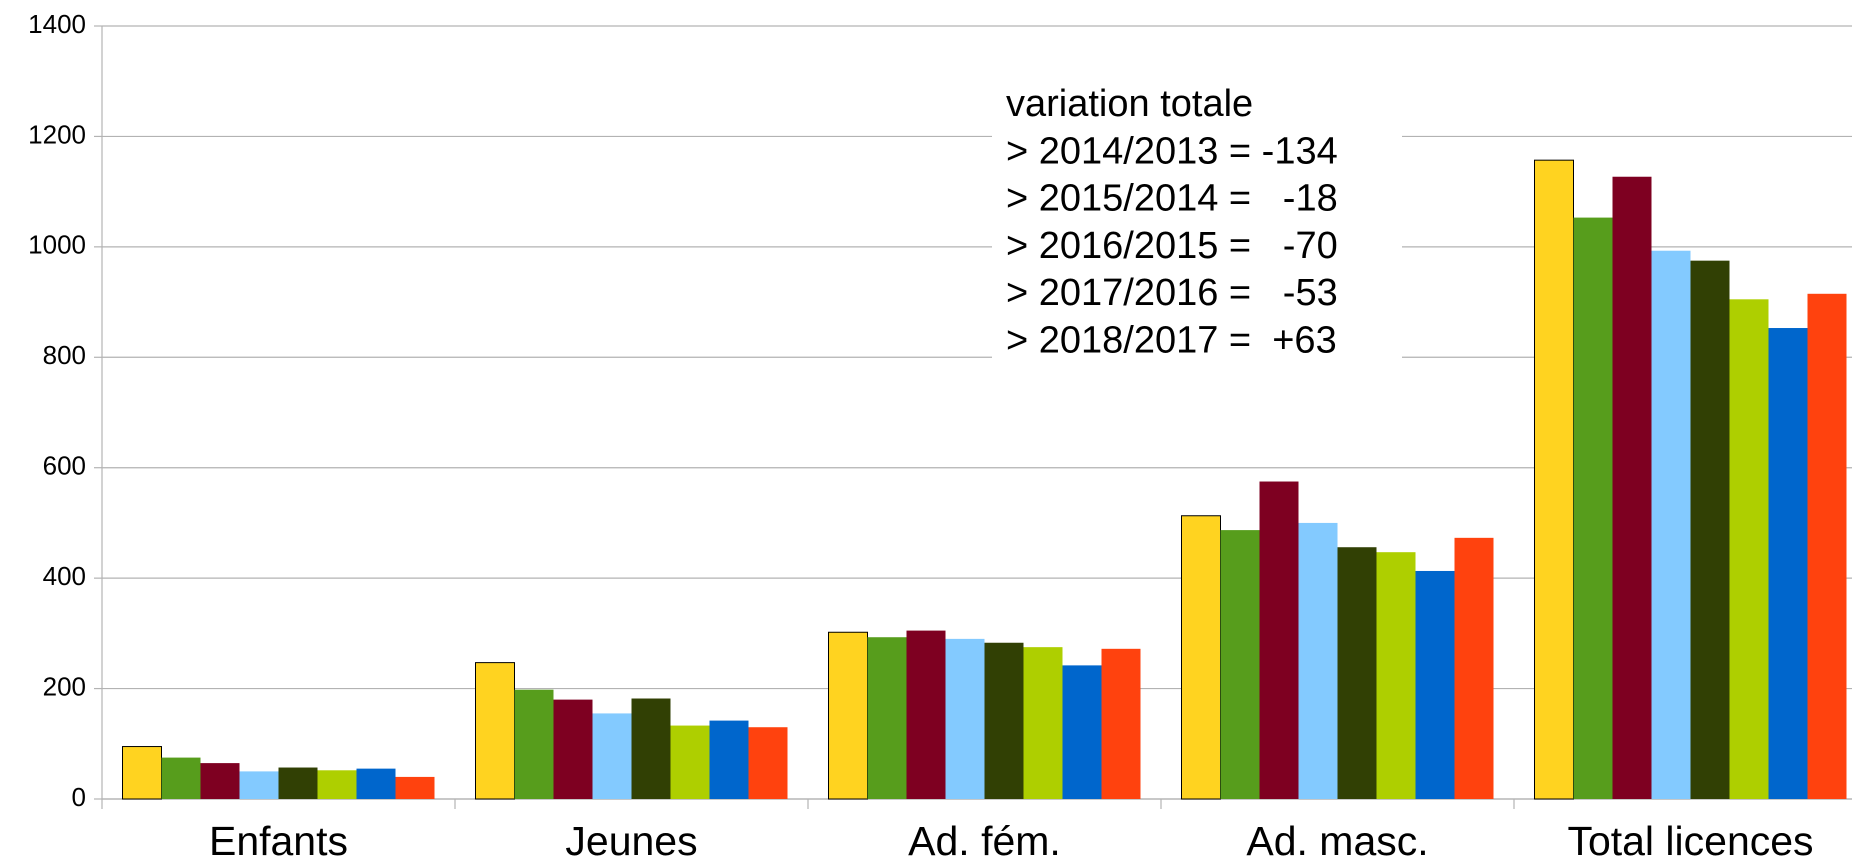  Describe the element at coordinates (984, 840) in the screenshot. I see `x-tick-label: Ad. fém.` at that location.